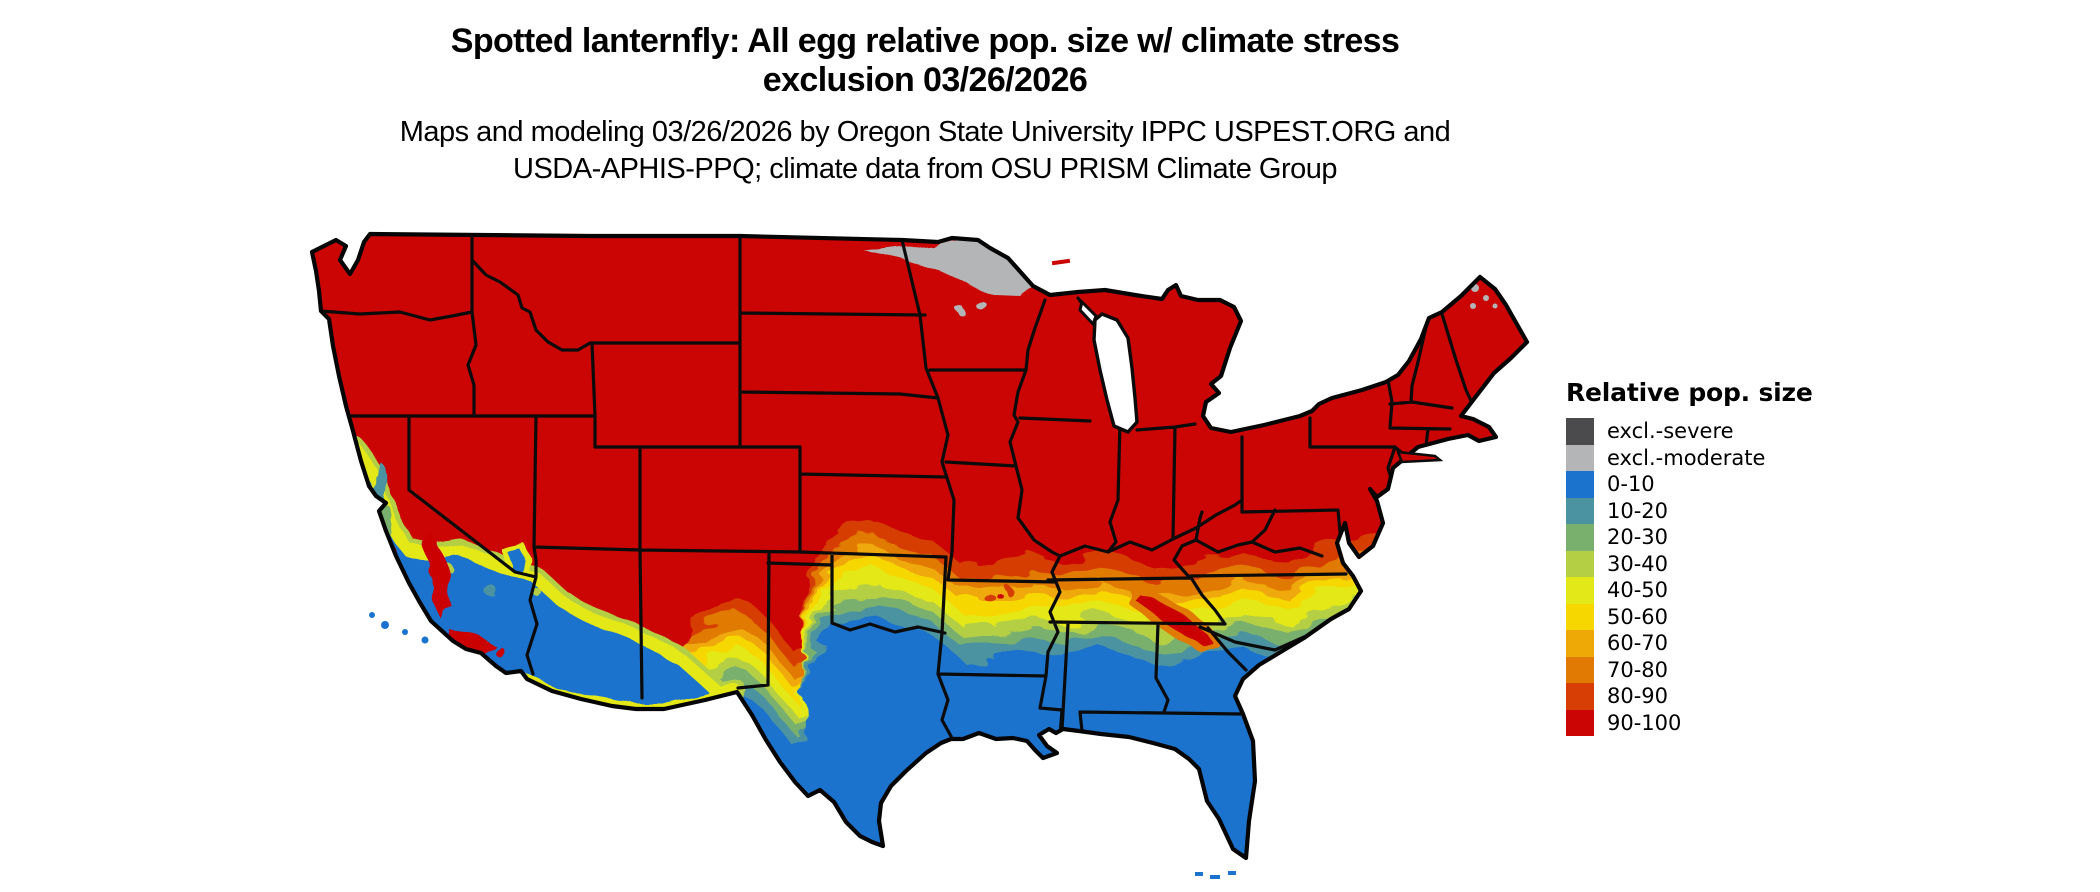 Image resolution: width=2100 pixels, height=892 pixels. I want to click on legend-item: 30-40, so click(1689, 563).